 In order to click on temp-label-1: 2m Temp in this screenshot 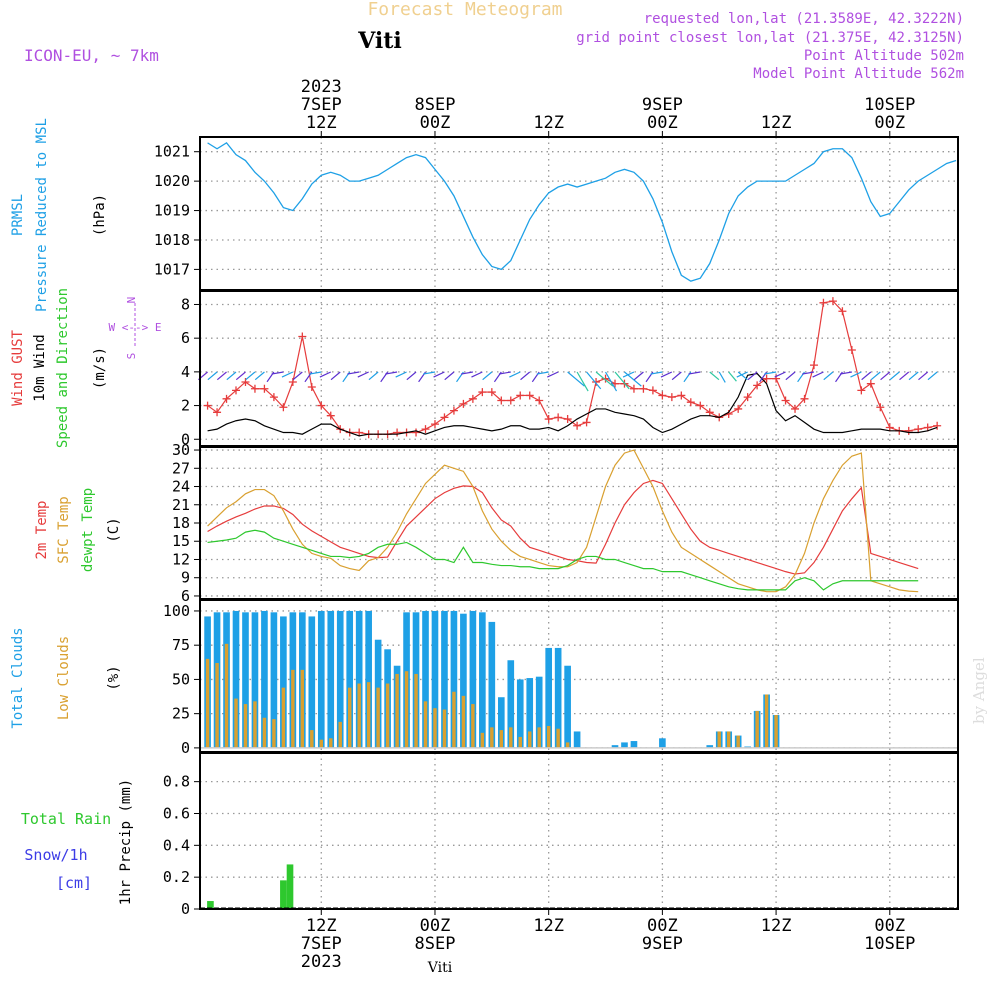, I will do `click(42, 529)`.